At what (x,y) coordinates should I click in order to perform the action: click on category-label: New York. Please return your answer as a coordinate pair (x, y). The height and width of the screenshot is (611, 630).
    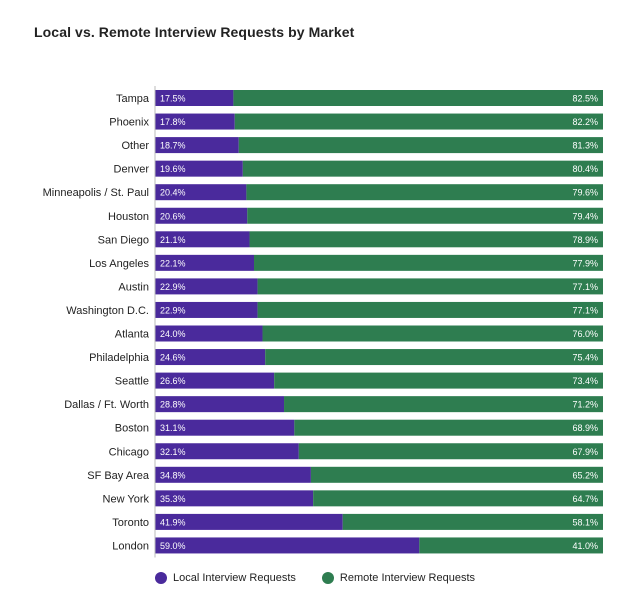
    Looking at the image, I should click on (126, 499).